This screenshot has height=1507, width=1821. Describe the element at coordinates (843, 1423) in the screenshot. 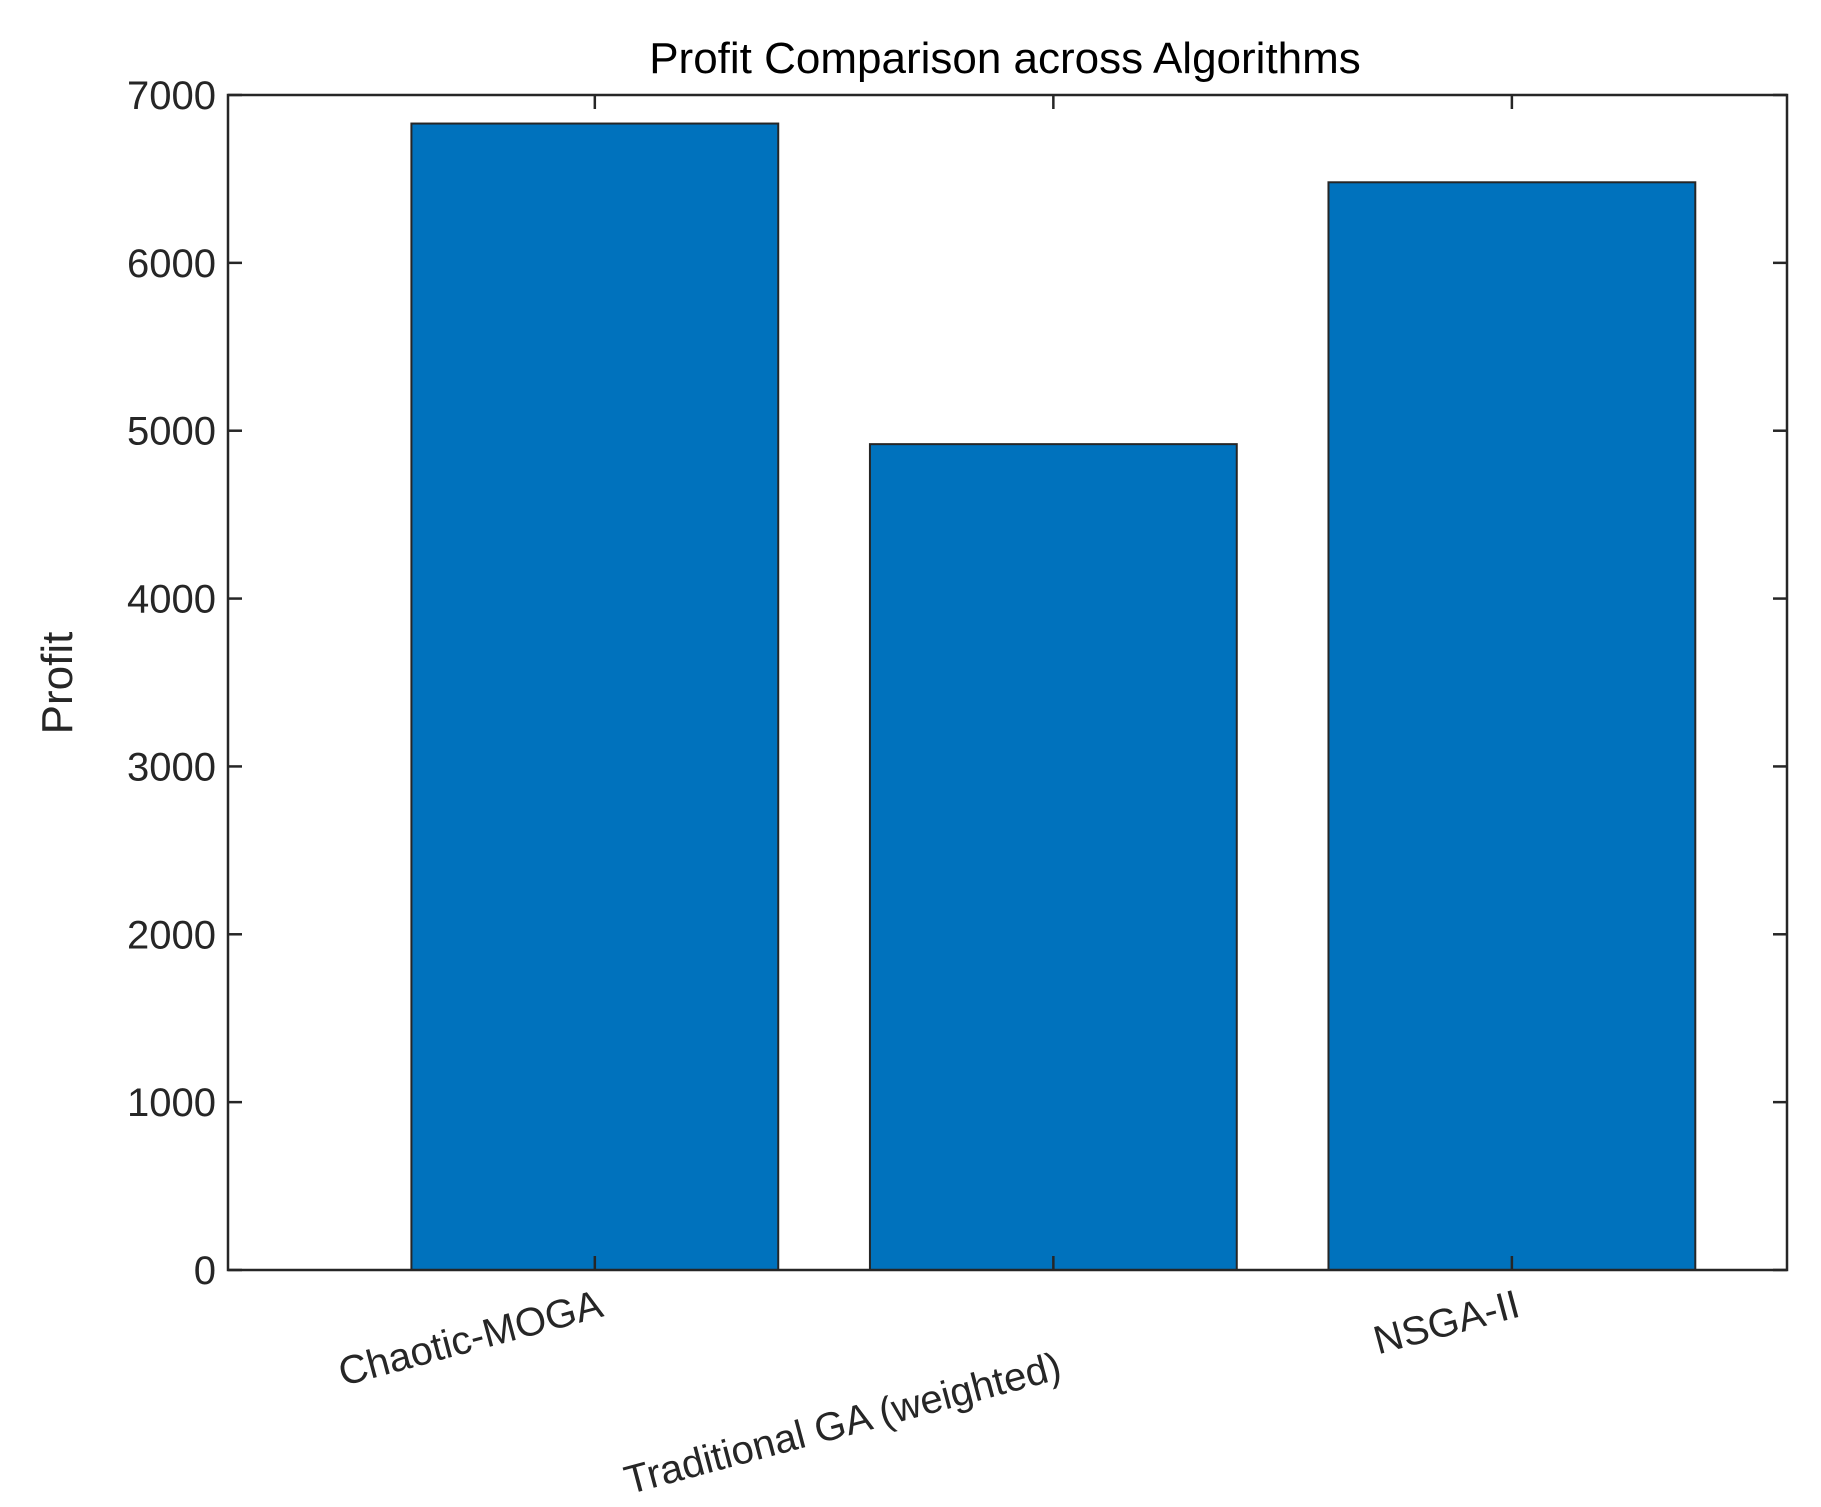

I see `x-tick-label: Traditional GA (weighted)` at that location.